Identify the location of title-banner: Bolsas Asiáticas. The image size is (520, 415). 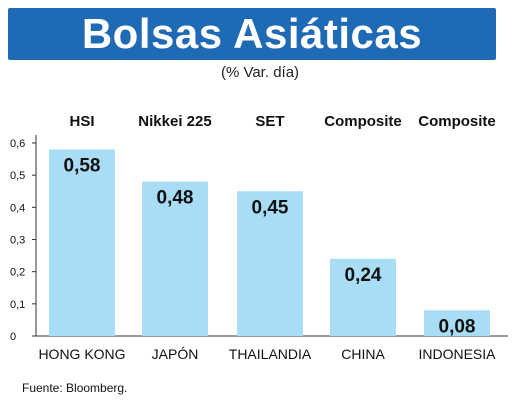
(252, 34).